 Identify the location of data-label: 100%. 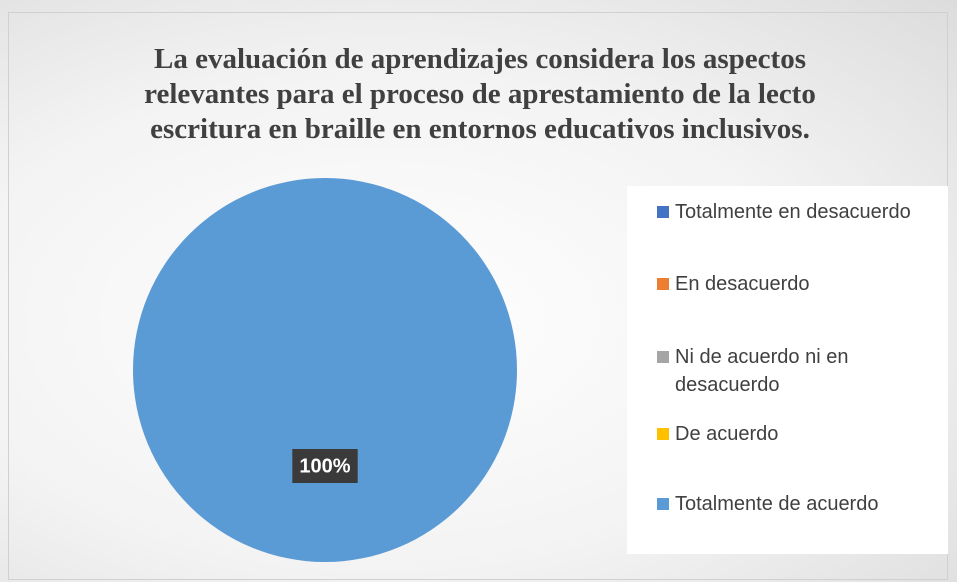
(325, 466).